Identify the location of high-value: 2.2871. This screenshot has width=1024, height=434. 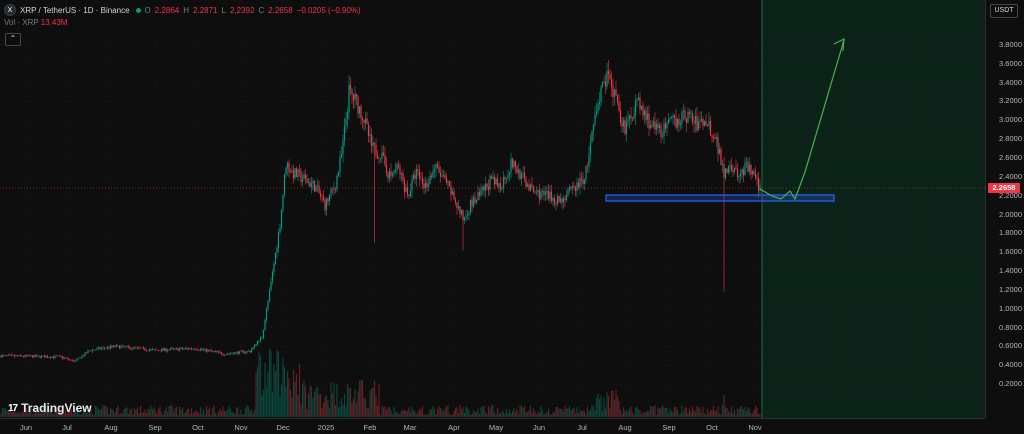
(205, 10).